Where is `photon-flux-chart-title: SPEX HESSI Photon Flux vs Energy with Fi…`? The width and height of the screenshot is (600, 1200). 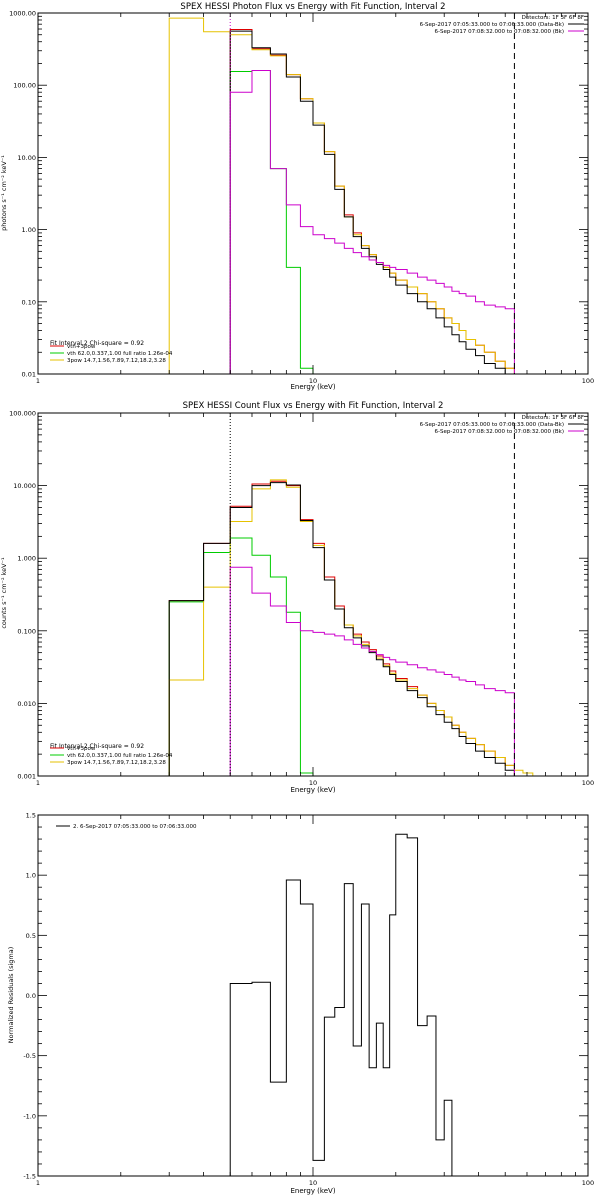
photon-flux-chart-title: SPEX HESSI Photon Flux vs Energy with Fi… is located at coordinates (312, 7).